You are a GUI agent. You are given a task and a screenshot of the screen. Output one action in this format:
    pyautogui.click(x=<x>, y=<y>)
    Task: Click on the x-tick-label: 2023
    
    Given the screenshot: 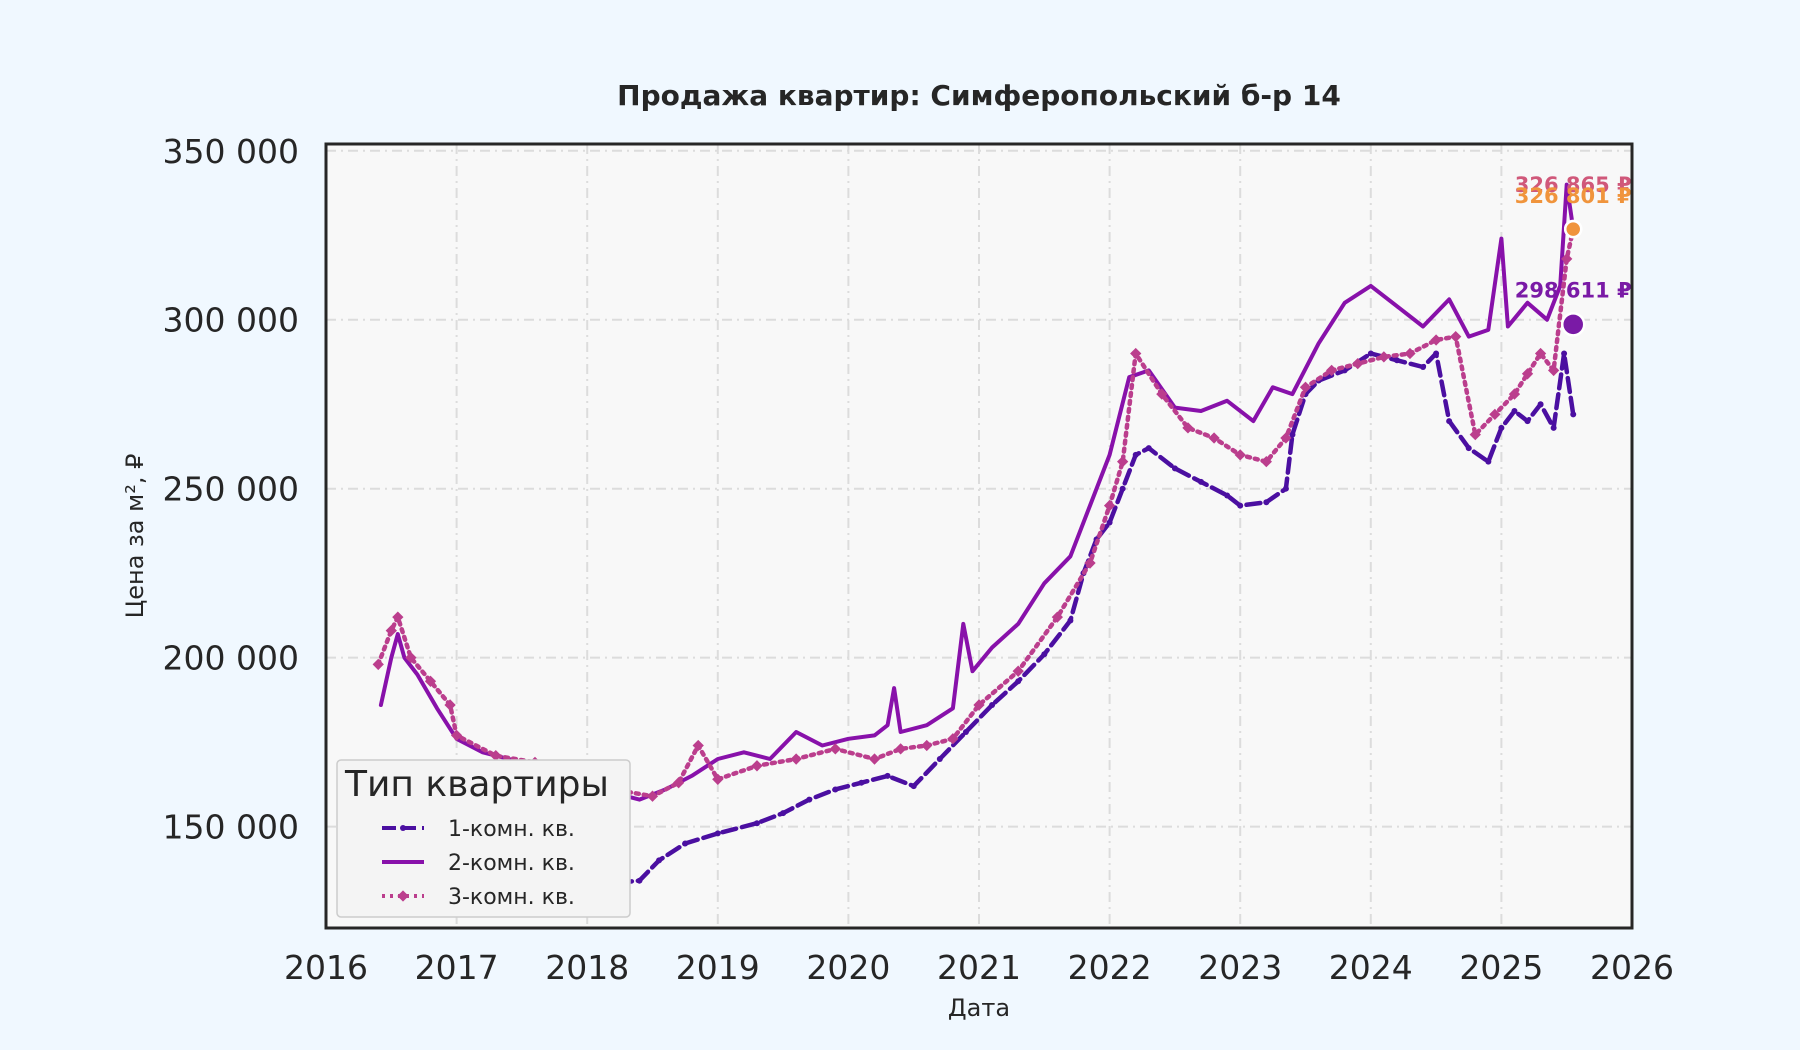 What is the action you would take?
    pyautogui.click(x=1240, y=967)
    